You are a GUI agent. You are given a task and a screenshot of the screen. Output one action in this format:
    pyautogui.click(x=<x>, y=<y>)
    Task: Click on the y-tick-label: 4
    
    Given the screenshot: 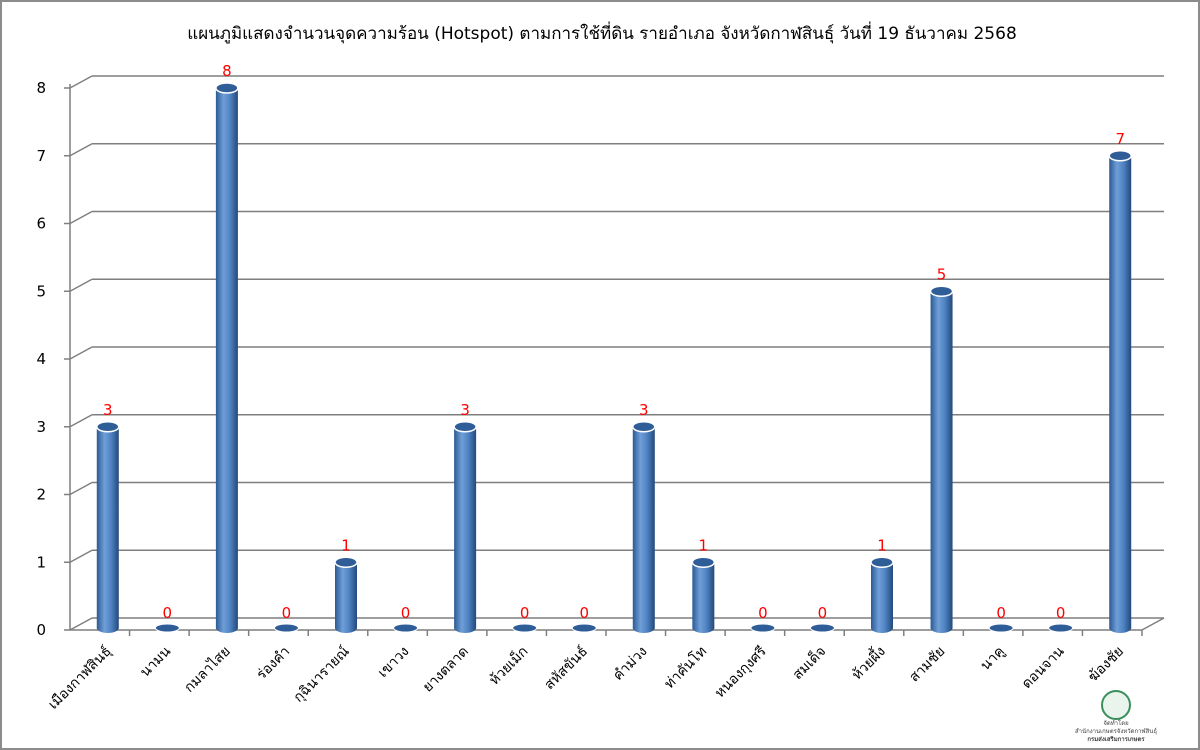 What is the action you would take?
    pyautogui.click(x=41, y=359)
    